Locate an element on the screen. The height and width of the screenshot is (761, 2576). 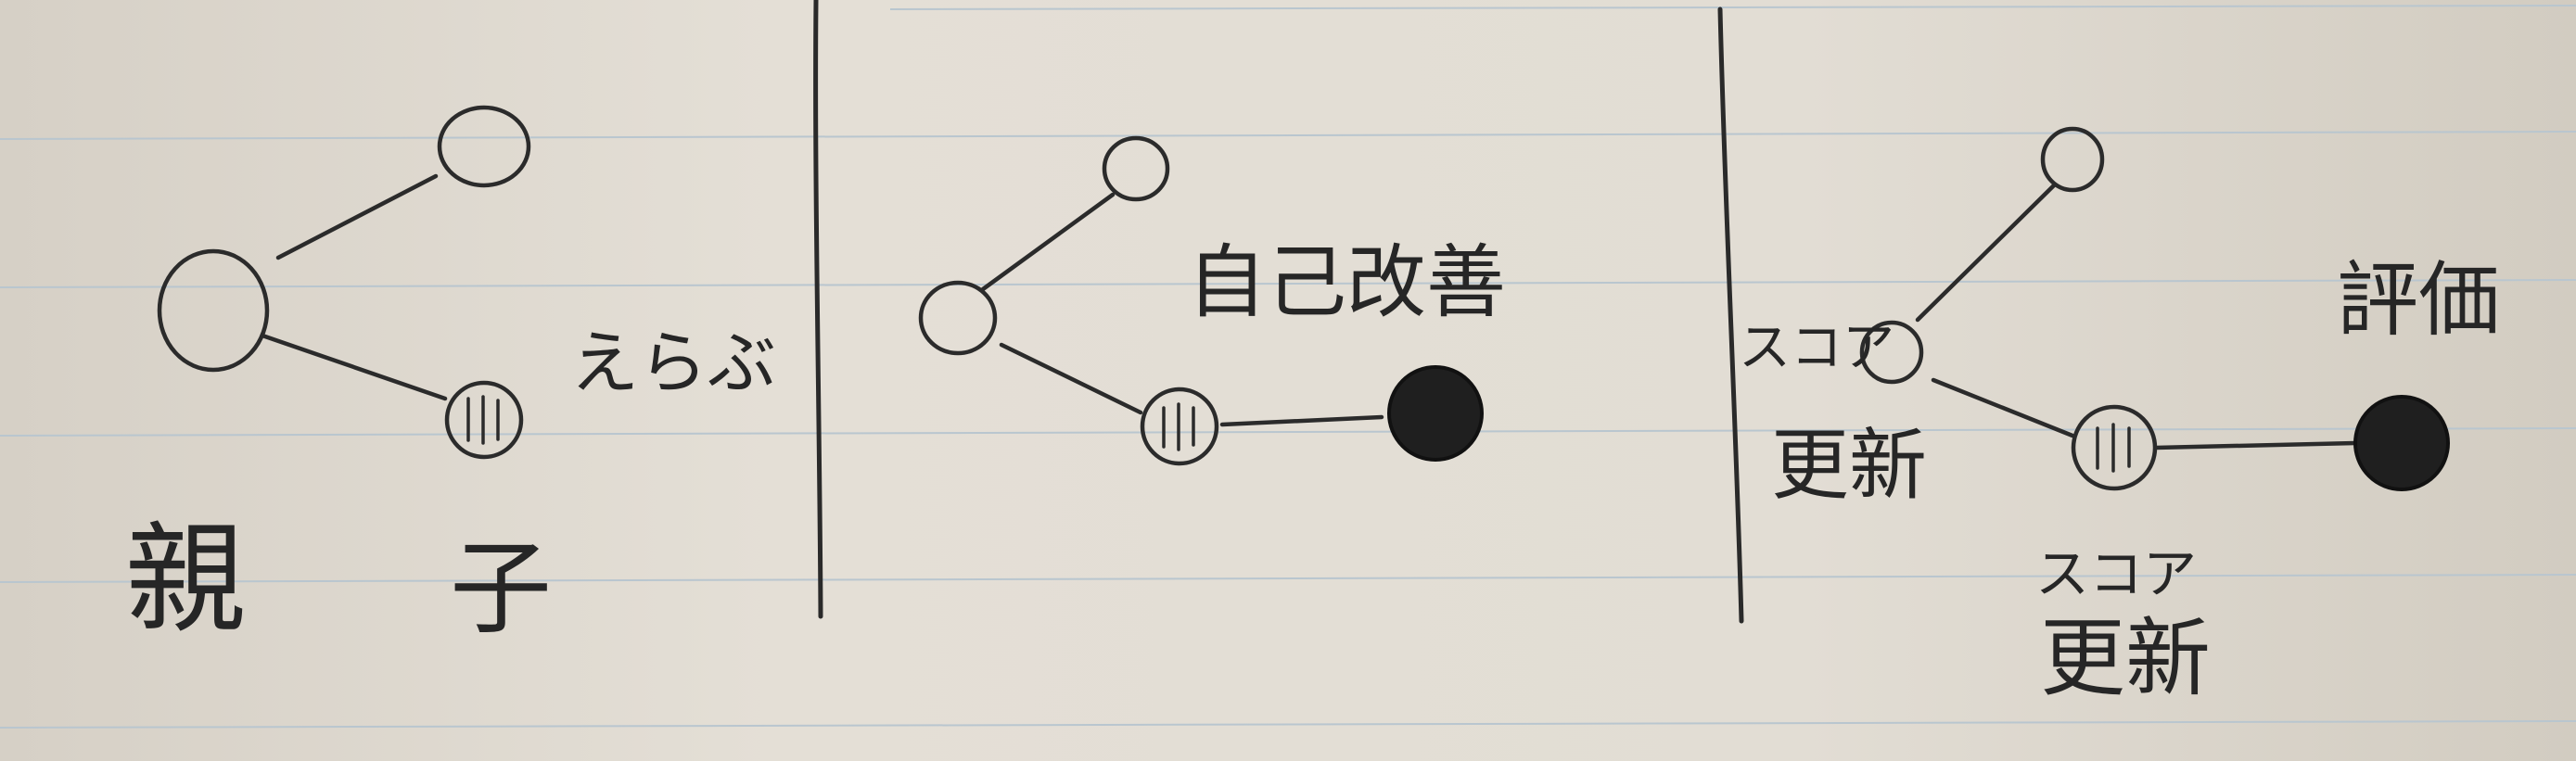
child-node-selected is located at coordinates (484, 420).